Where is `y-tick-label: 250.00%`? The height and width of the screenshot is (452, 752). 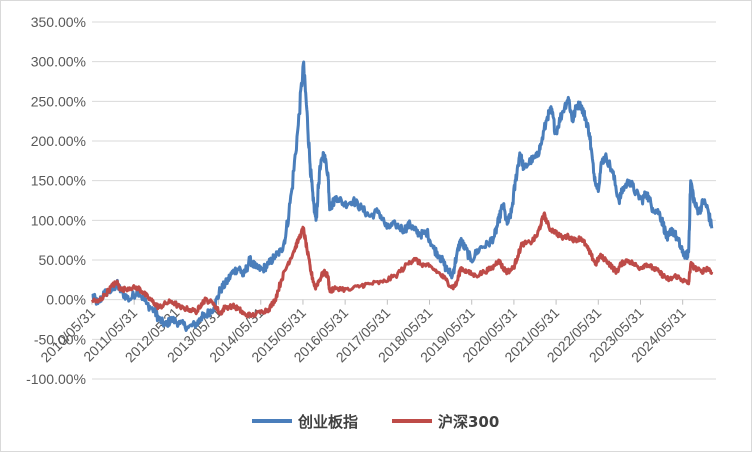
y-tick-label: 250.00% is located at coordinates (58, 101).